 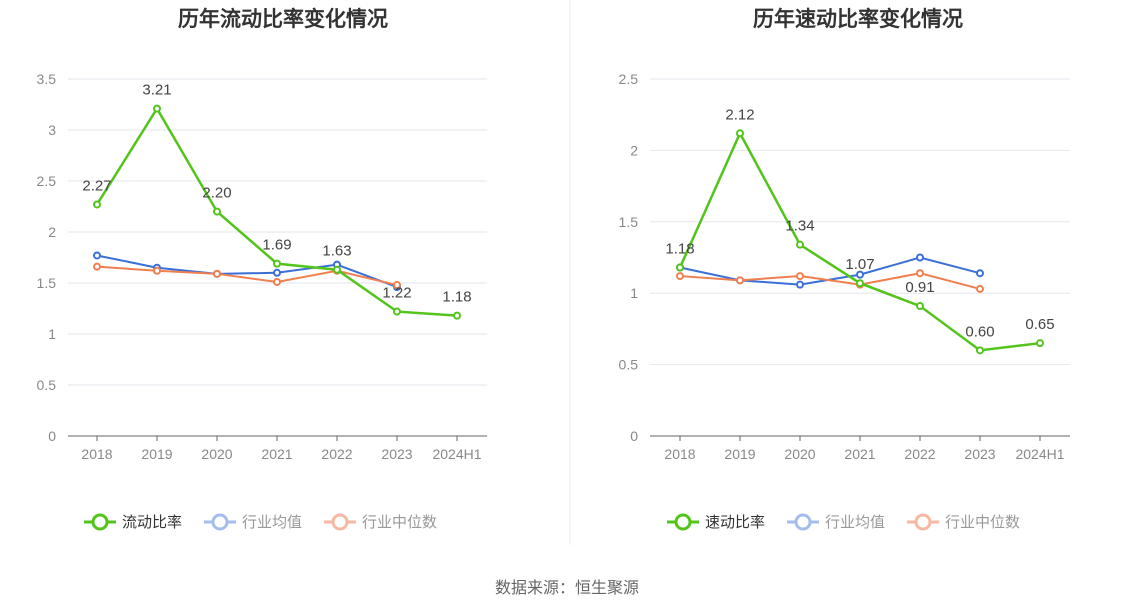 I want to click on data-label: 0.91, so click(x=919, y=287).